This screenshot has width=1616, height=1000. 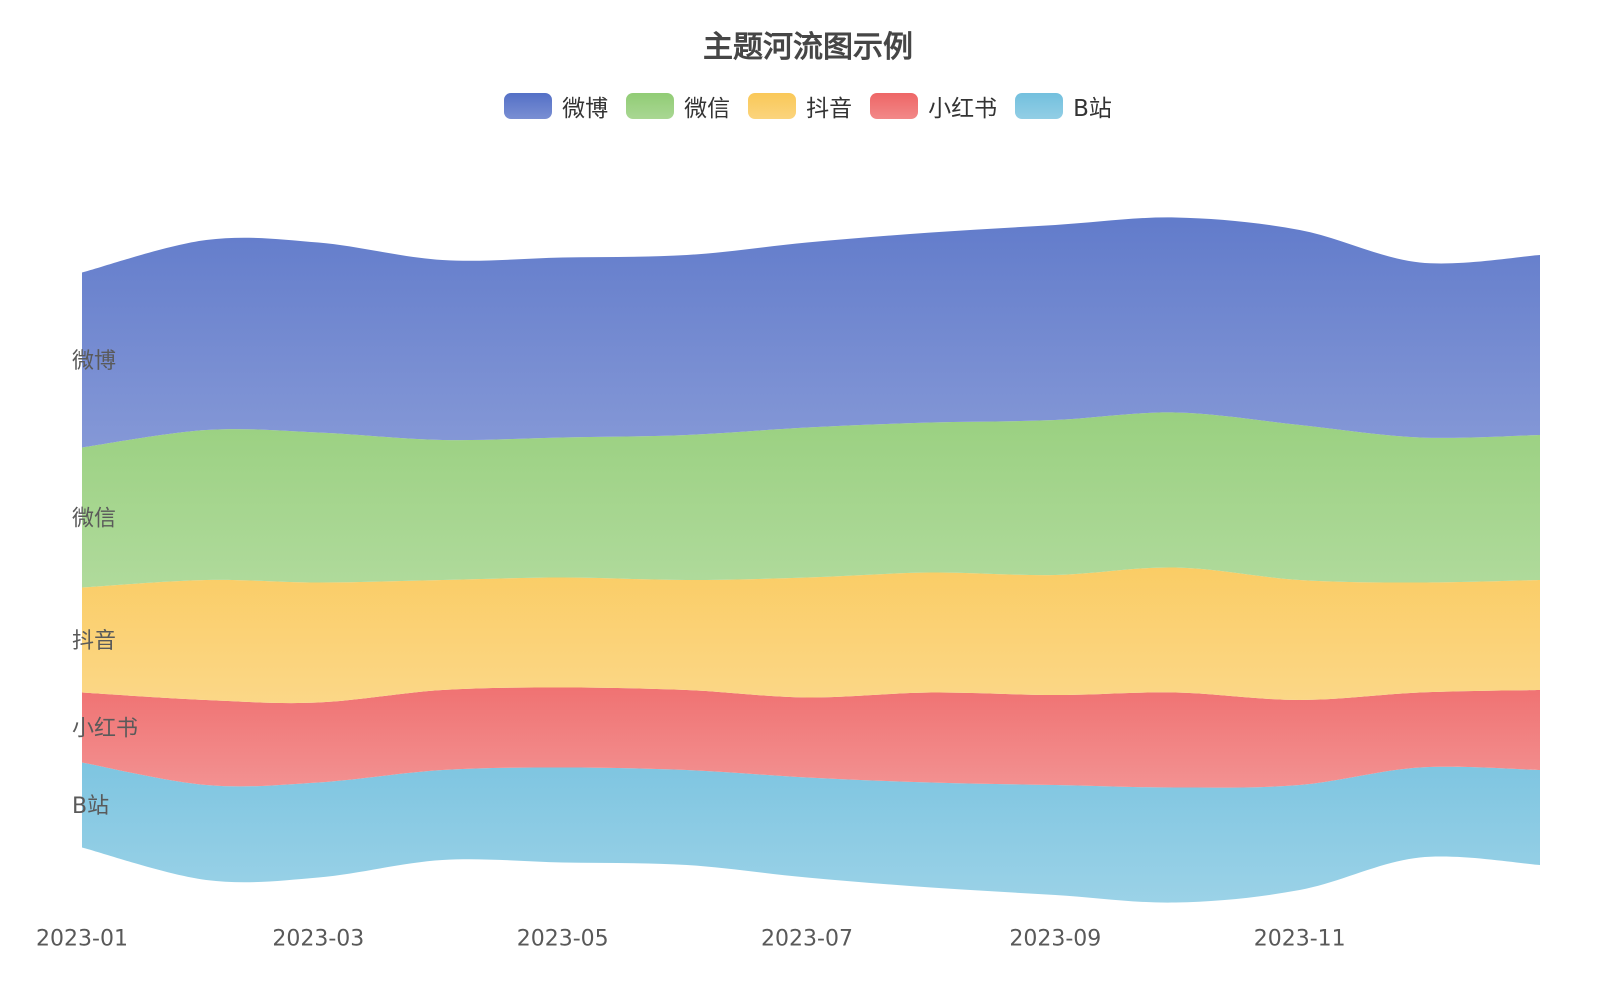 I want to click on legend-item: 微信, so click(x=678, y=106).